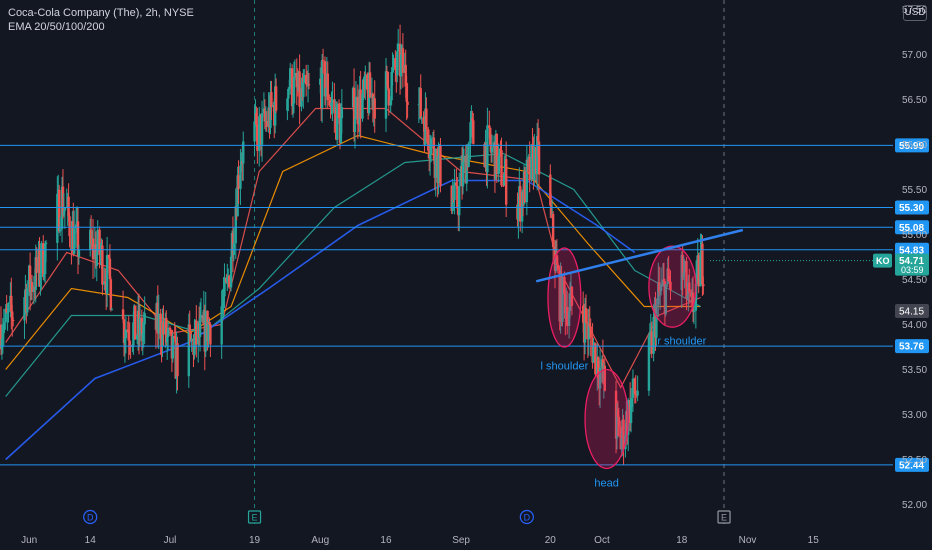  What do you see at coordinates (91, 540) in the screenshot?
I see `time-tick-label: 14` at bounding box center [91, 540].